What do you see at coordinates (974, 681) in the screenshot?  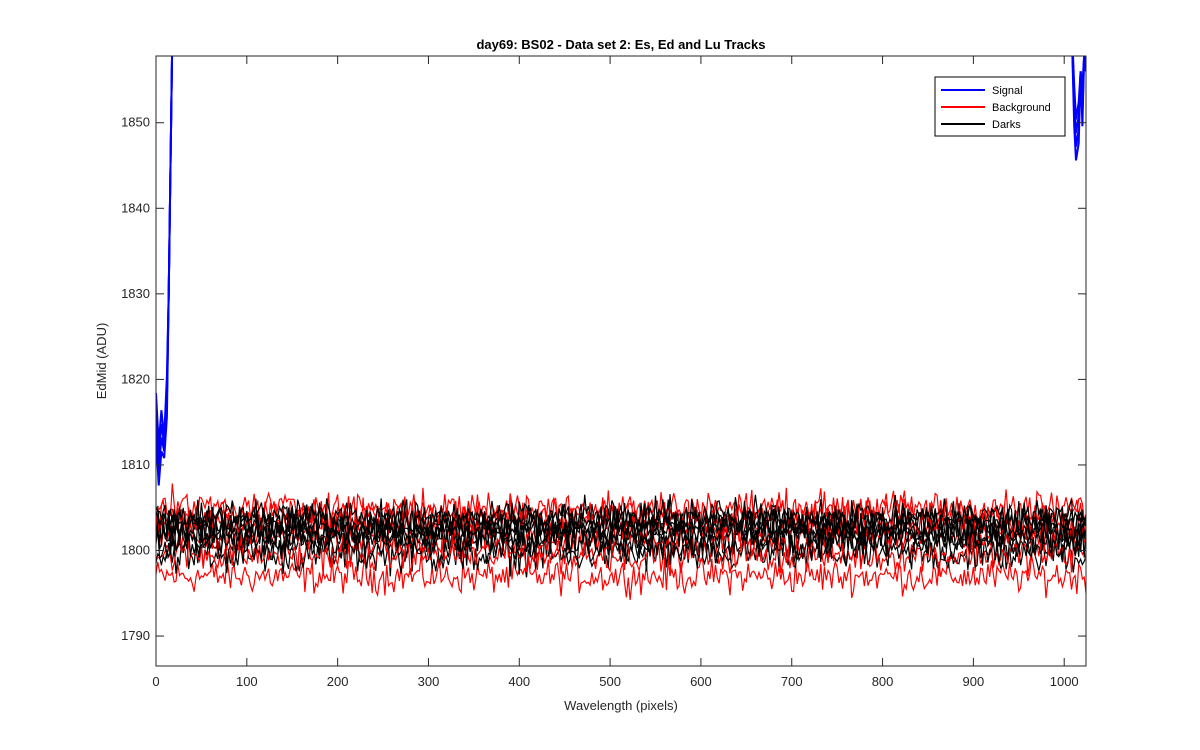 I see `x-tick-label: 900` at bounding box center [974, 681].